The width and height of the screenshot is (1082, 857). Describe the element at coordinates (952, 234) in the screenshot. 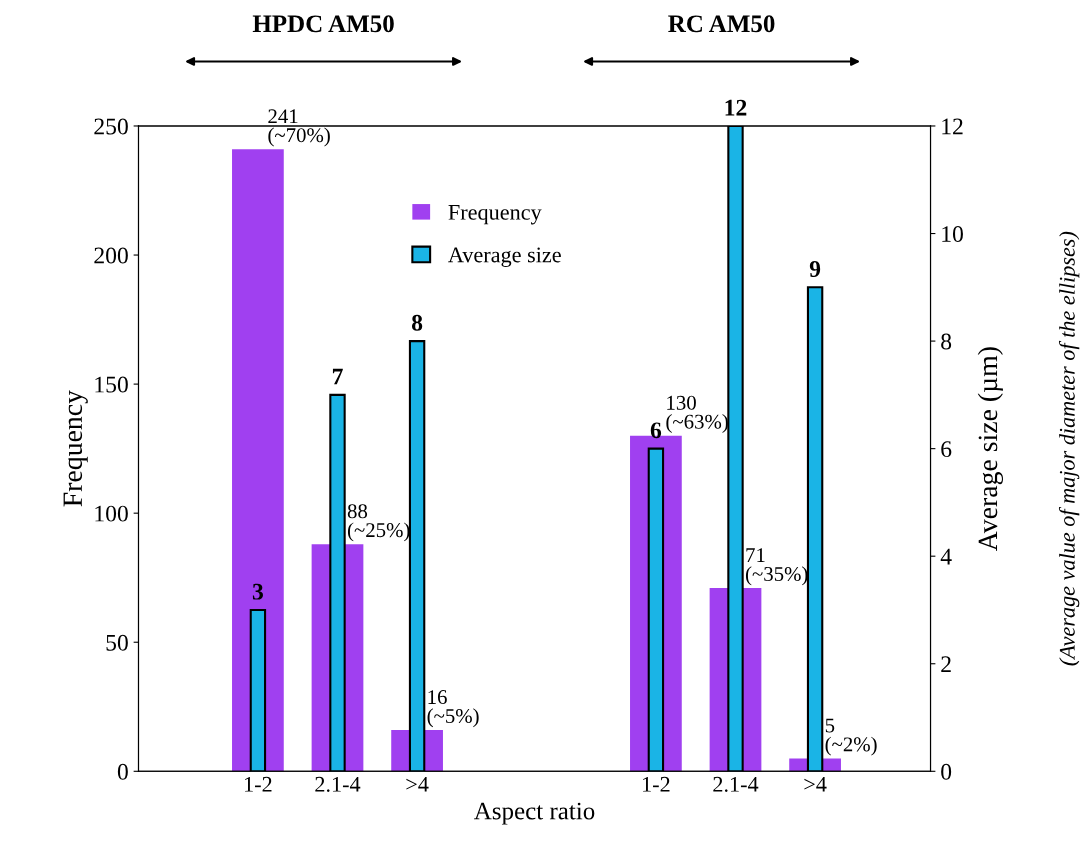

I see `y2-tick-label: 10` at that location.